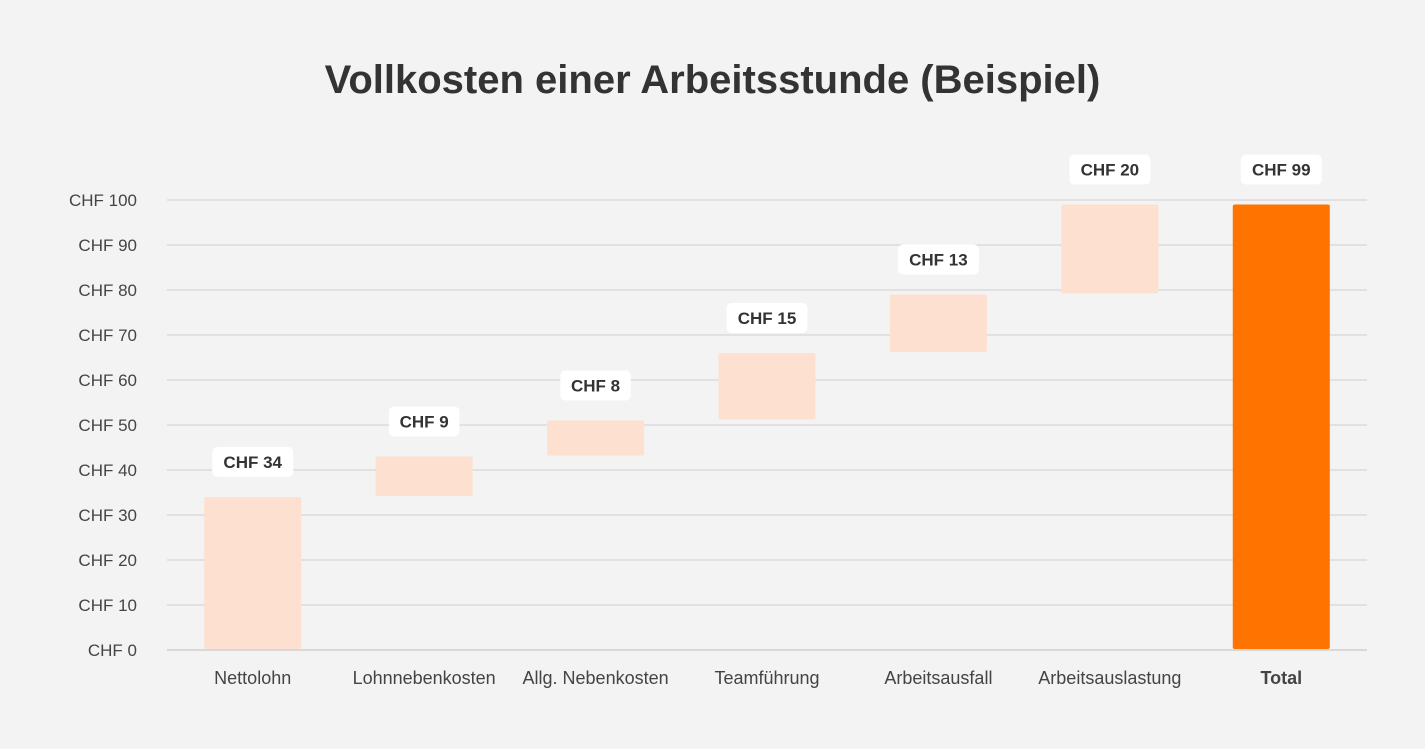  Describe the element at coordinates (107, 515) in the screenshot. I see `y-tick-label: CHF 30` at that location.